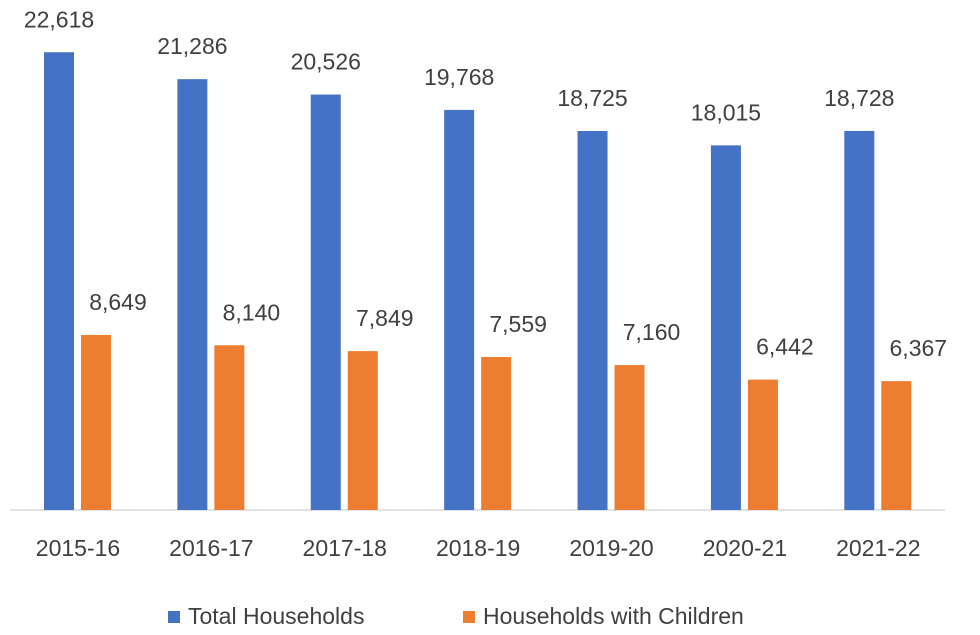  Describe the element at coordinates (59, 19) in the screenshot. I see `data-label: 22,618` at that location.